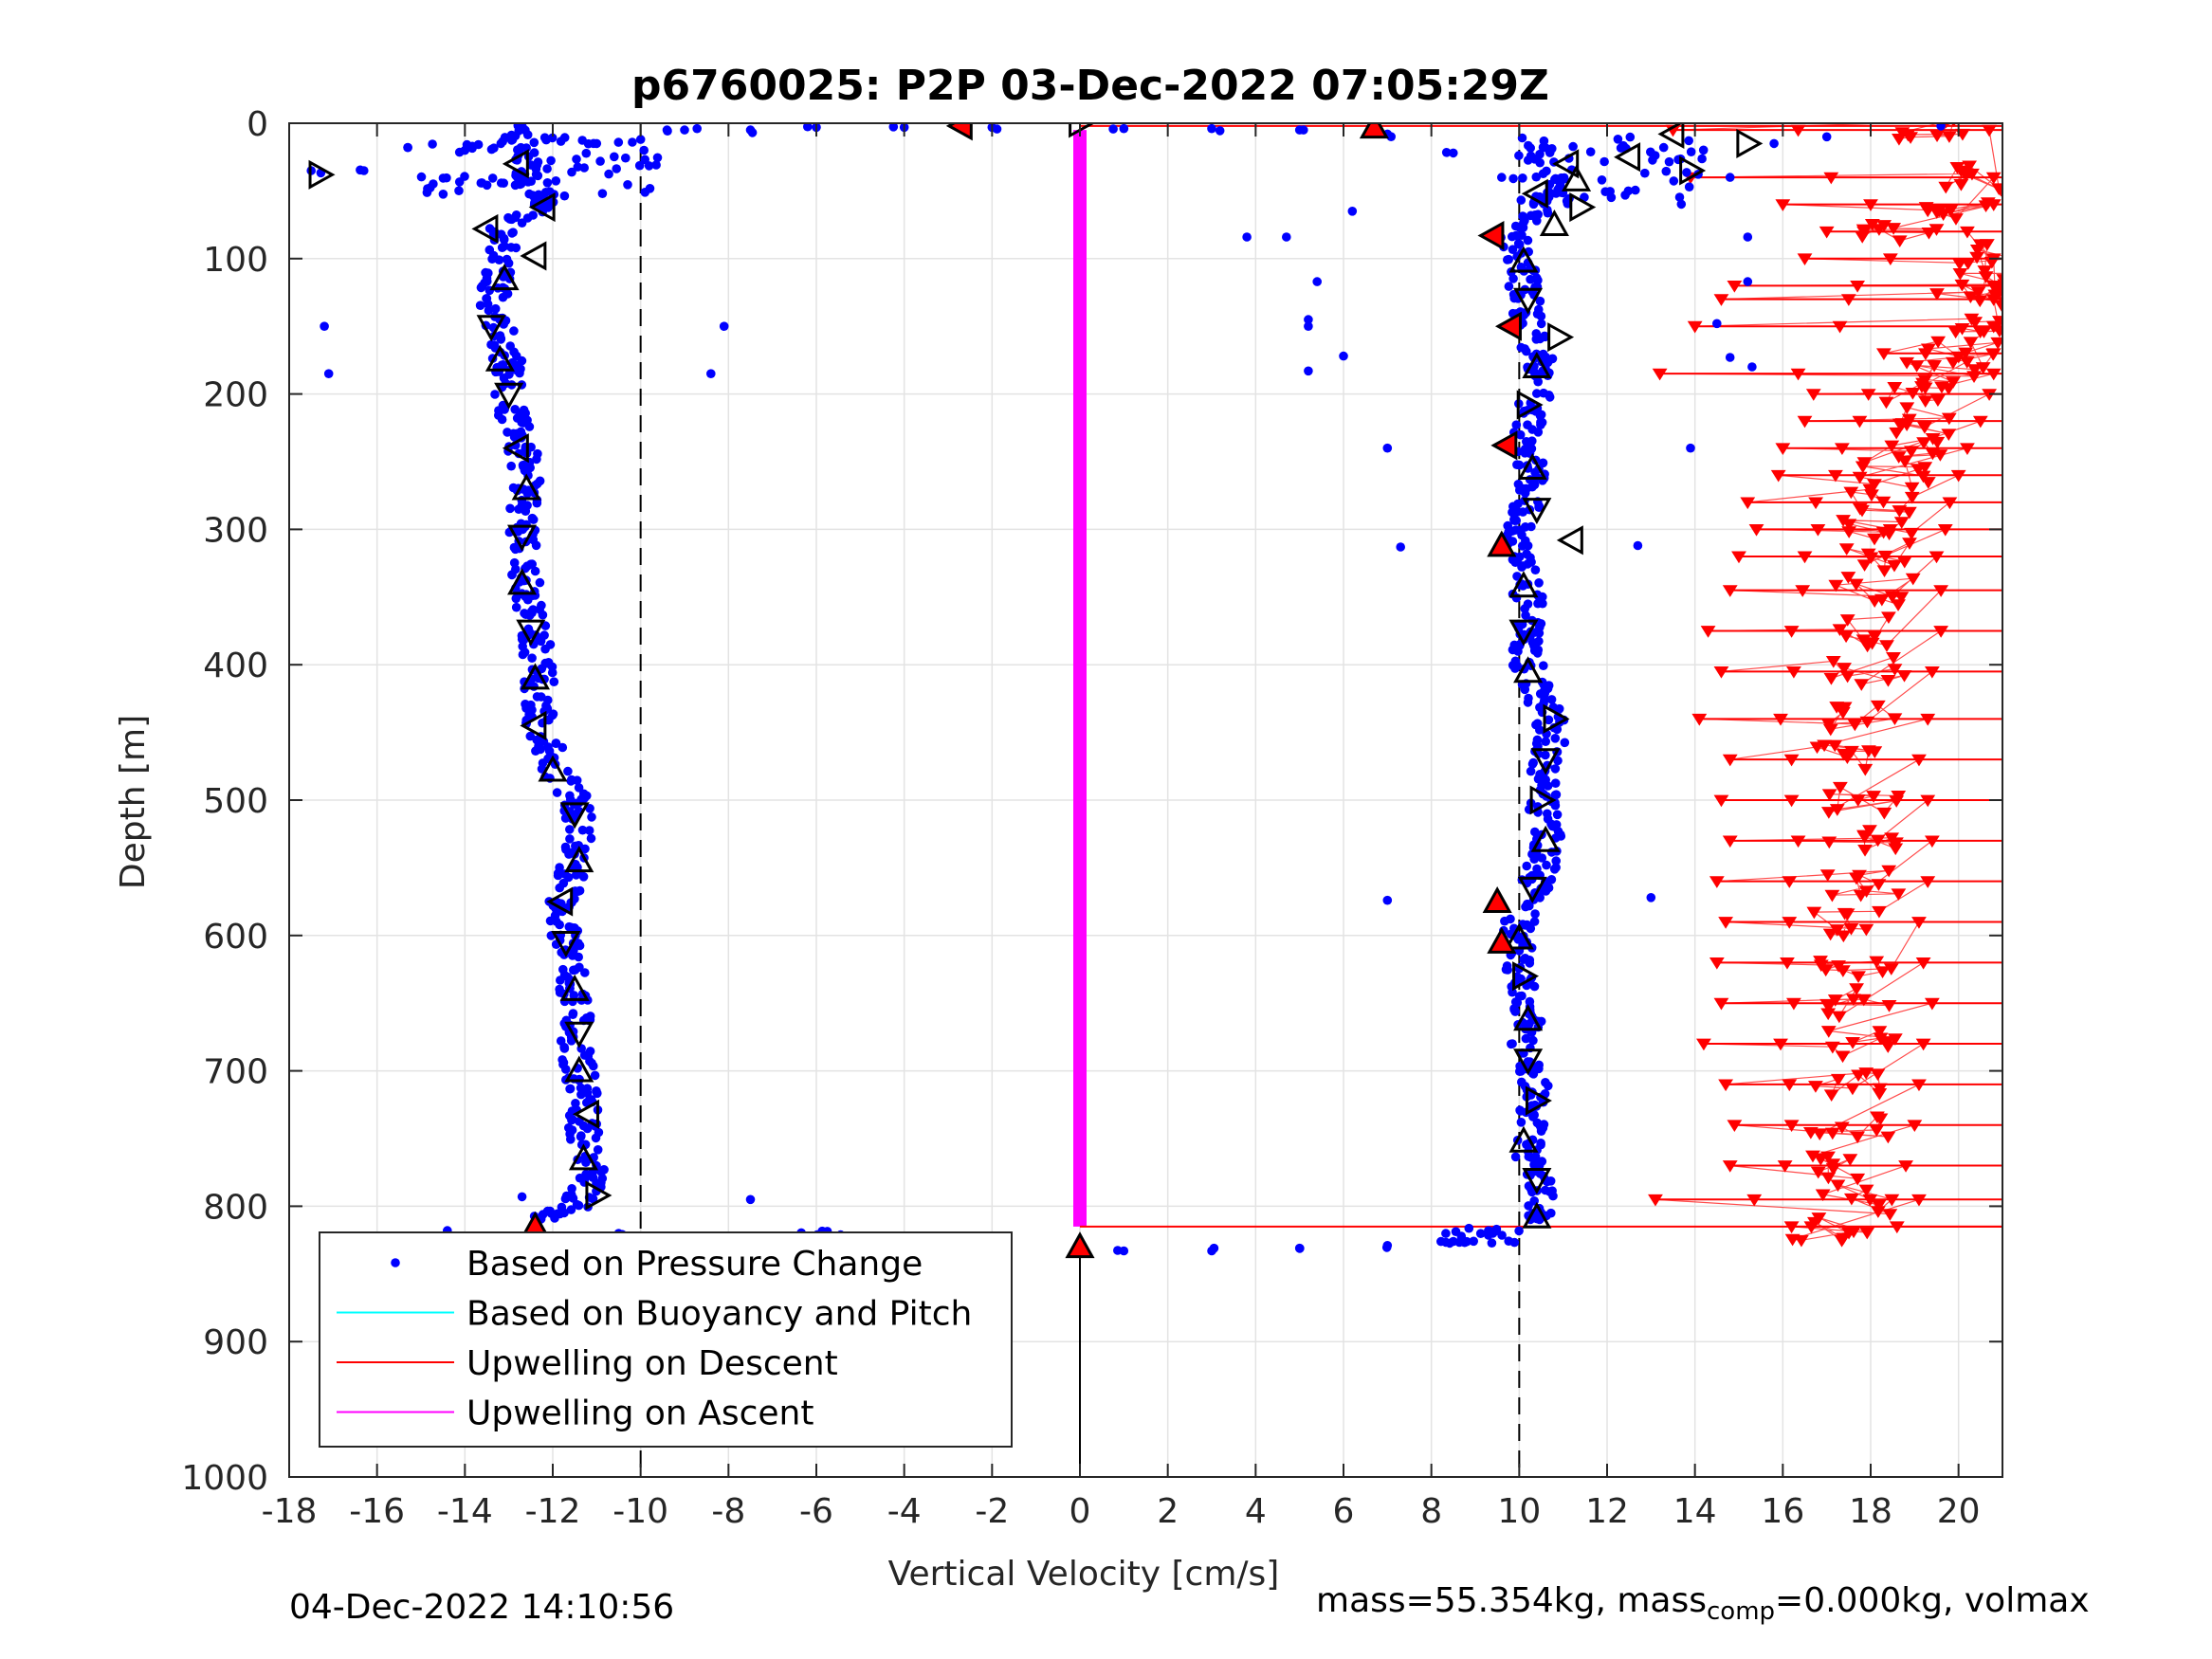  What do you see at coordinates (666, 1339) in the screenshot?
I see `legend-box` at bounding box center [666, 1339].